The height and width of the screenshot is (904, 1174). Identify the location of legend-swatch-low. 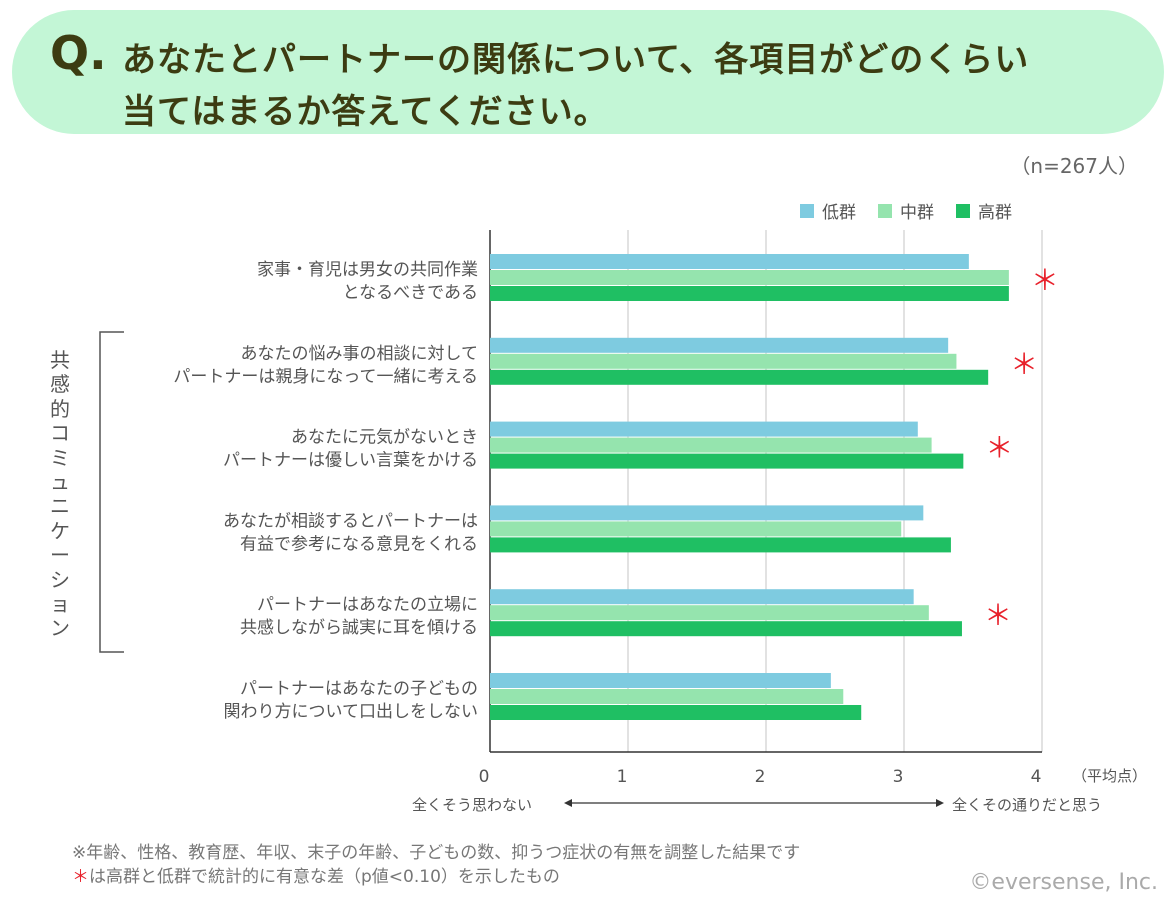
(807, 210).